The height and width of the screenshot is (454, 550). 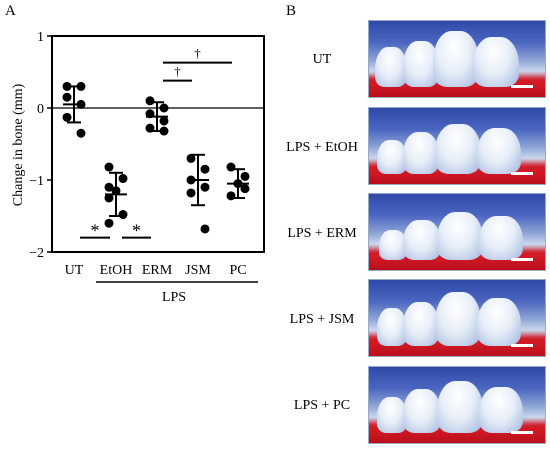 I want to click on y-axis-label: Change in bone (mm), so click(x=18, y=144).